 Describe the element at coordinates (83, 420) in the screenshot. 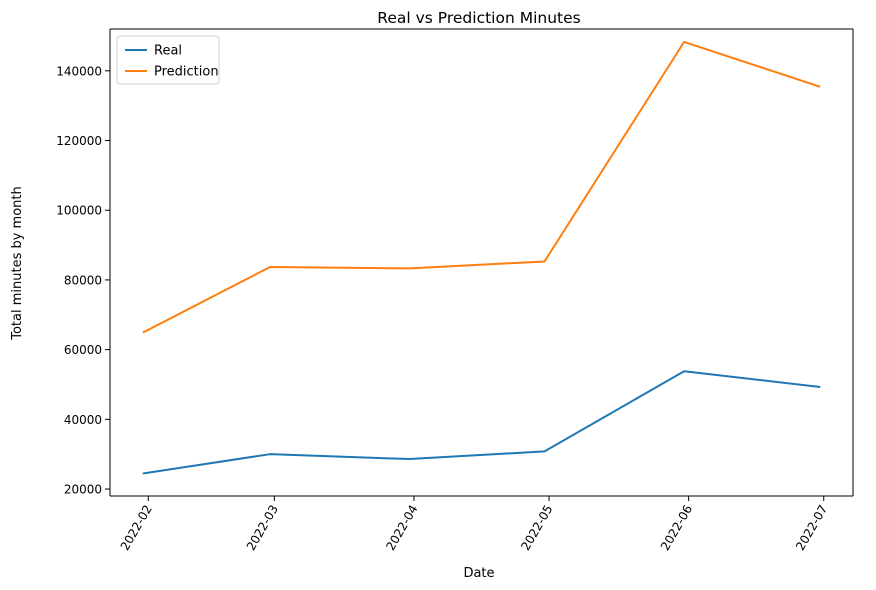

I see `y-tick-label: 40000` at that location.